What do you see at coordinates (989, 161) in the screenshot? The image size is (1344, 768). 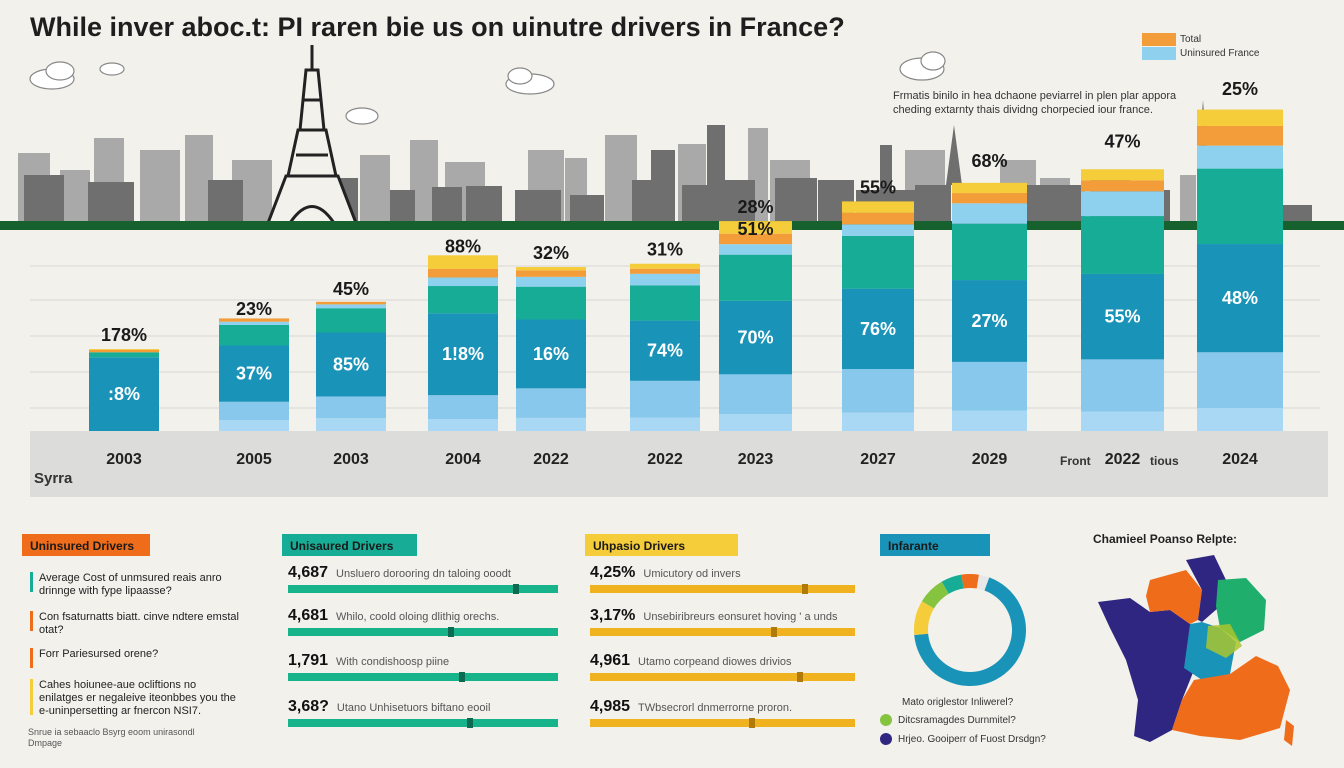 I see `bar-top-label: 68%` at bounding box center [989, 161].